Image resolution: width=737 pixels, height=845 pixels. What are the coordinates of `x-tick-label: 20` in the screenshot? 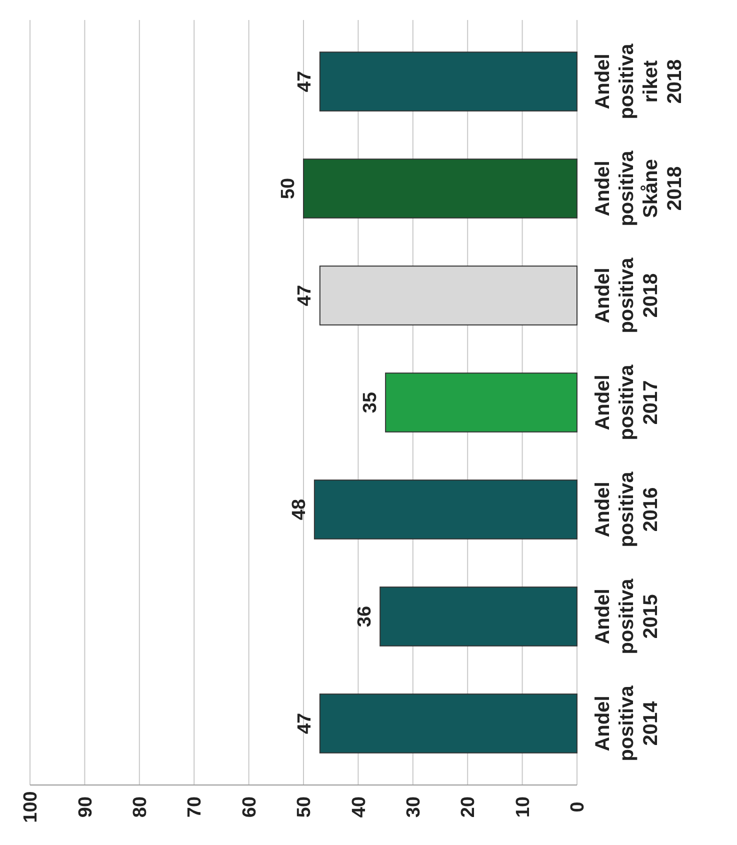 It's located at (469, 807).